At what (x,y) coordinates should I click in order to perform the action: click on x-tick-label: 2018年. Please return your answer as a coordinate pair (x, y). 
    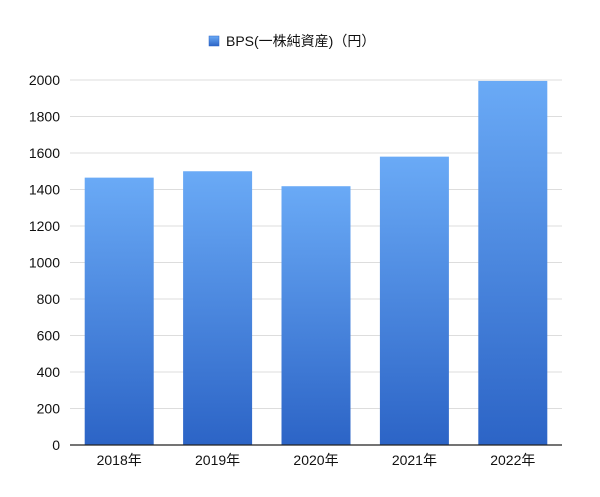
    Looking at the image, I should click on (119, 460).